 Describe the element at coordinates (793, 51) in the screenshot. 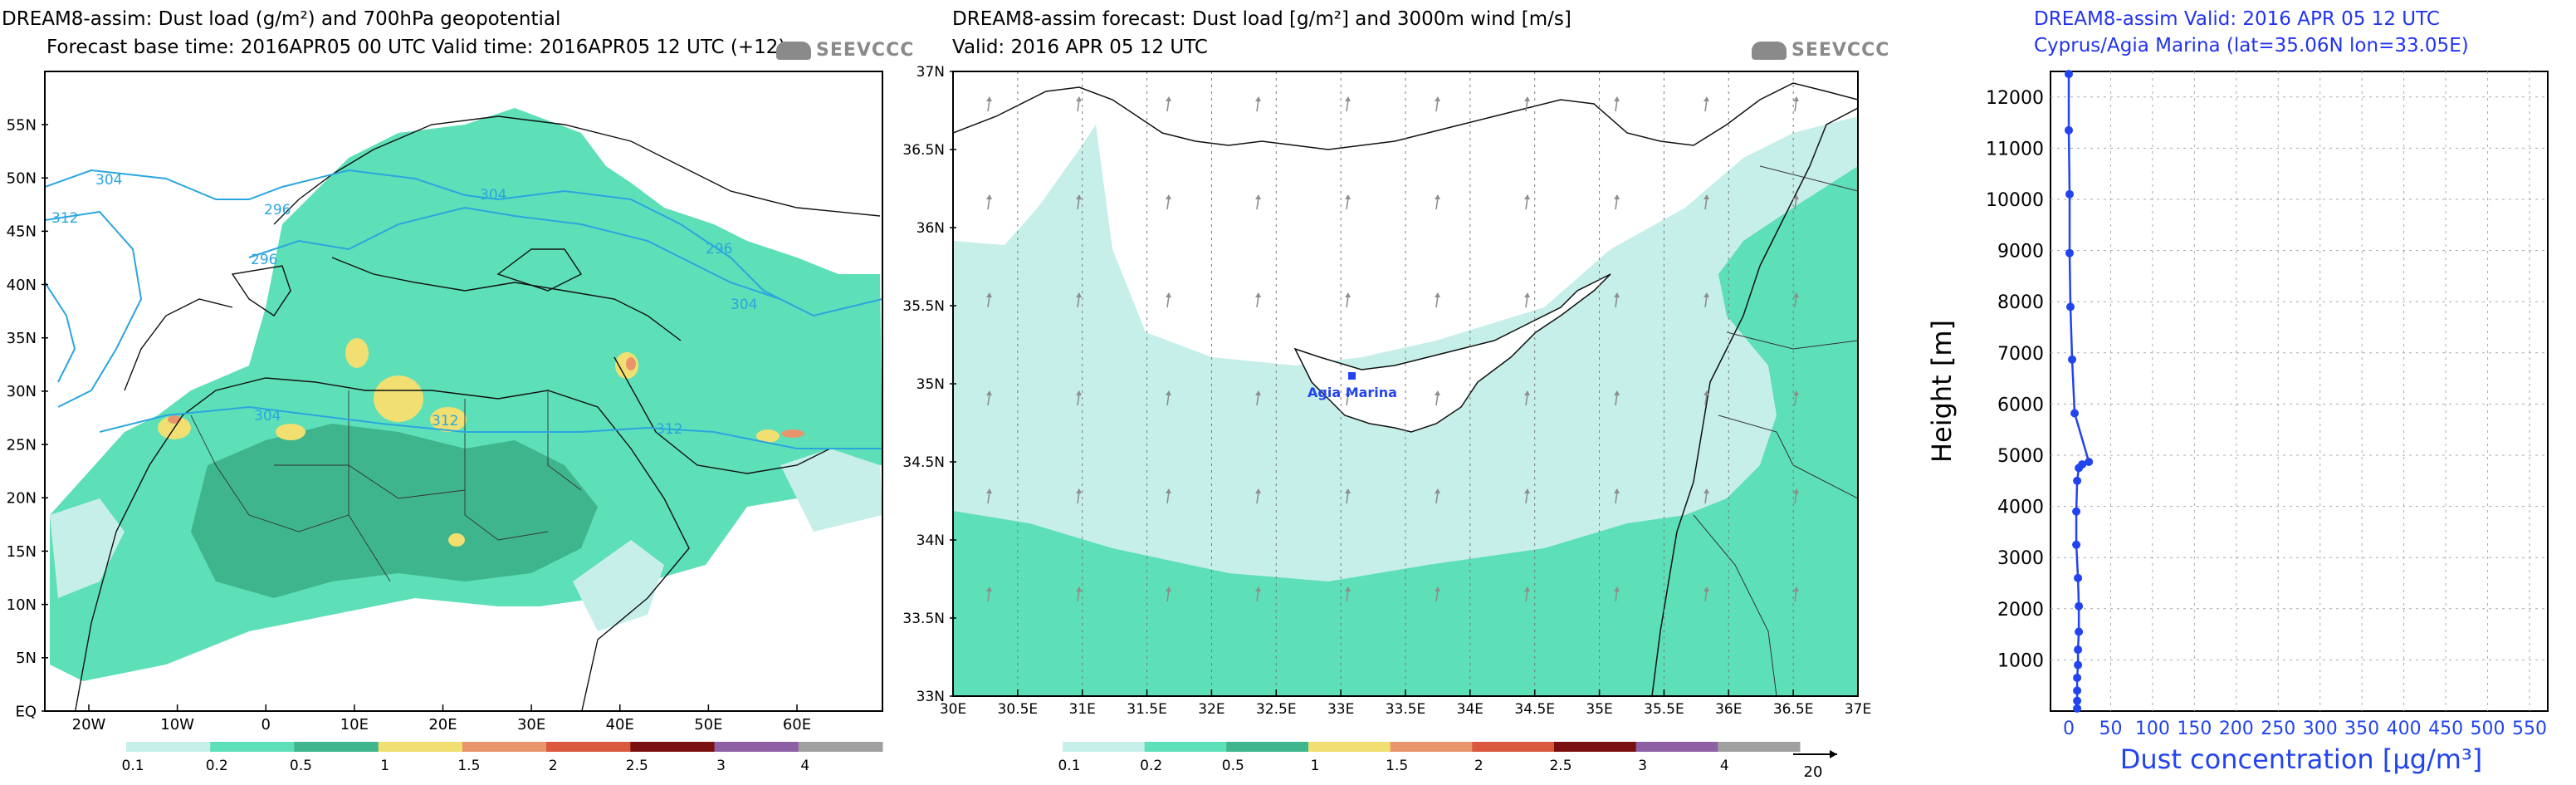

I see `cloud-icon` at that location.